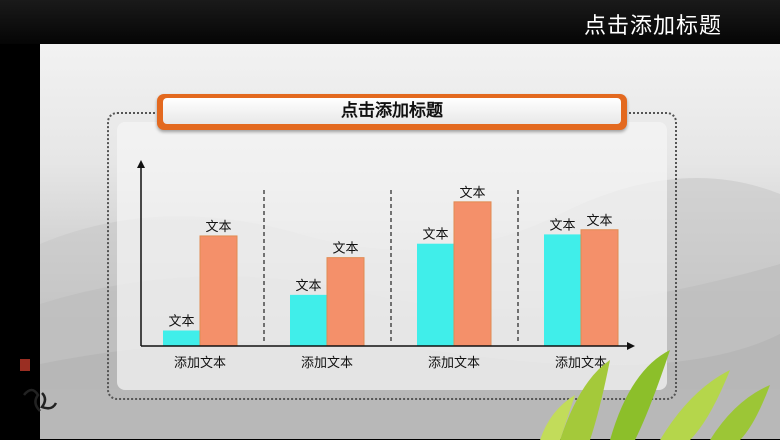 The height and width of the screenshot is (440, 780). I want to click on header-title: 点击添加标题, so click(652, 26).